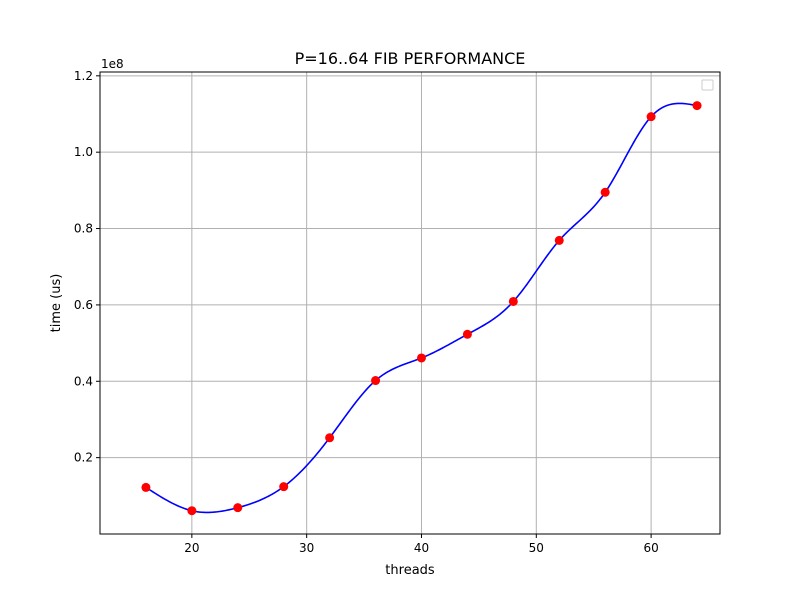 This screenshot has width=800, height=600. I want to click on y-tick-label: 1.2, so click(83, 76).